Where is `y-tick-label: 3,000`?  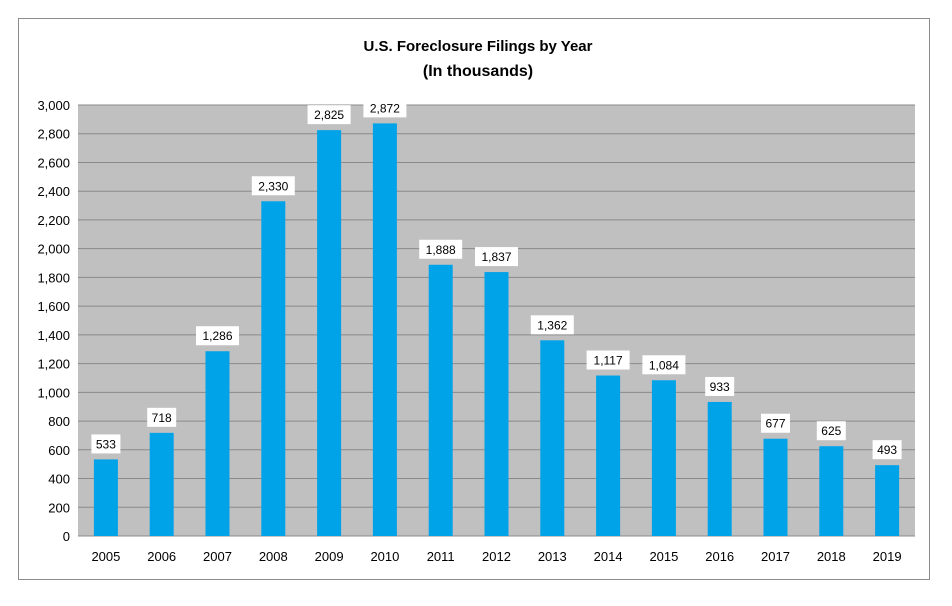 y-tick-label: 3,000 is located at coordinates (53, 105).